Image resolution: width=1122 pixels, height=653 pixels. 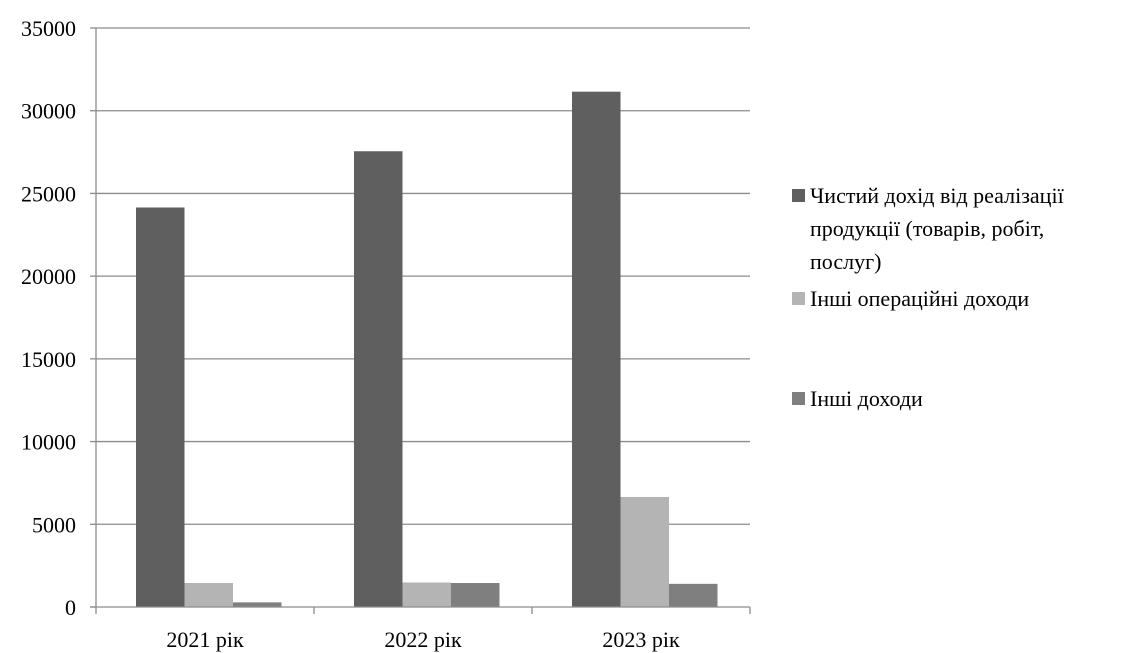 I want to click on y-tick-label: 30000, so click(x=48, y=111).